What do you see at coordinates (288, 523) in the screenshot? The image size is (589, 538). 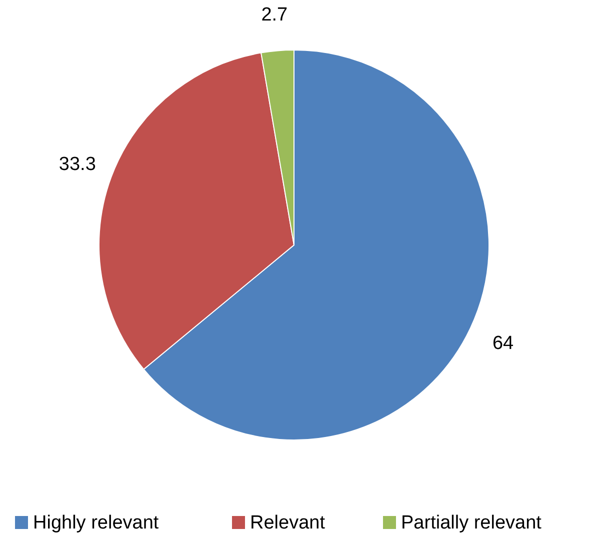 I see `legend-label: Relevant` at bounding box center [288, 523].